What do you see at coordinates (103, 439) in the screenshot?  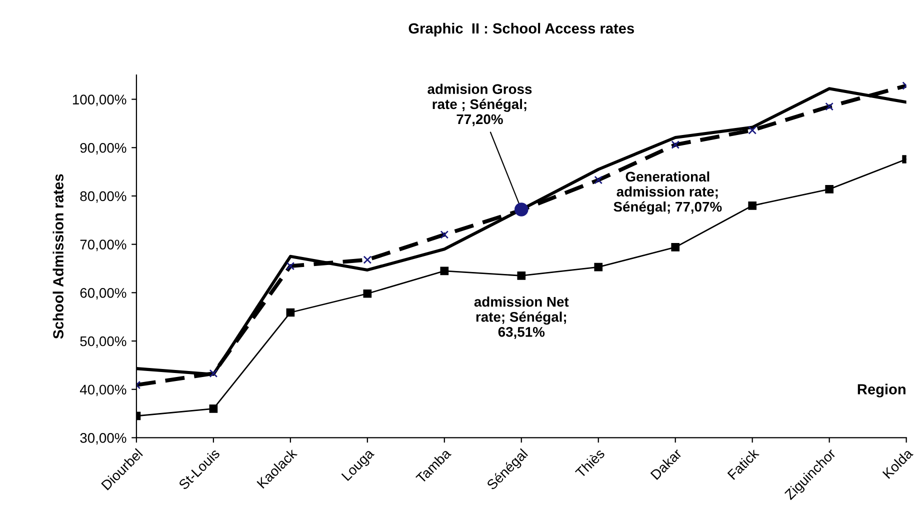 I see `y-tick-label: 30,00%` at bounding box center [103, 439].